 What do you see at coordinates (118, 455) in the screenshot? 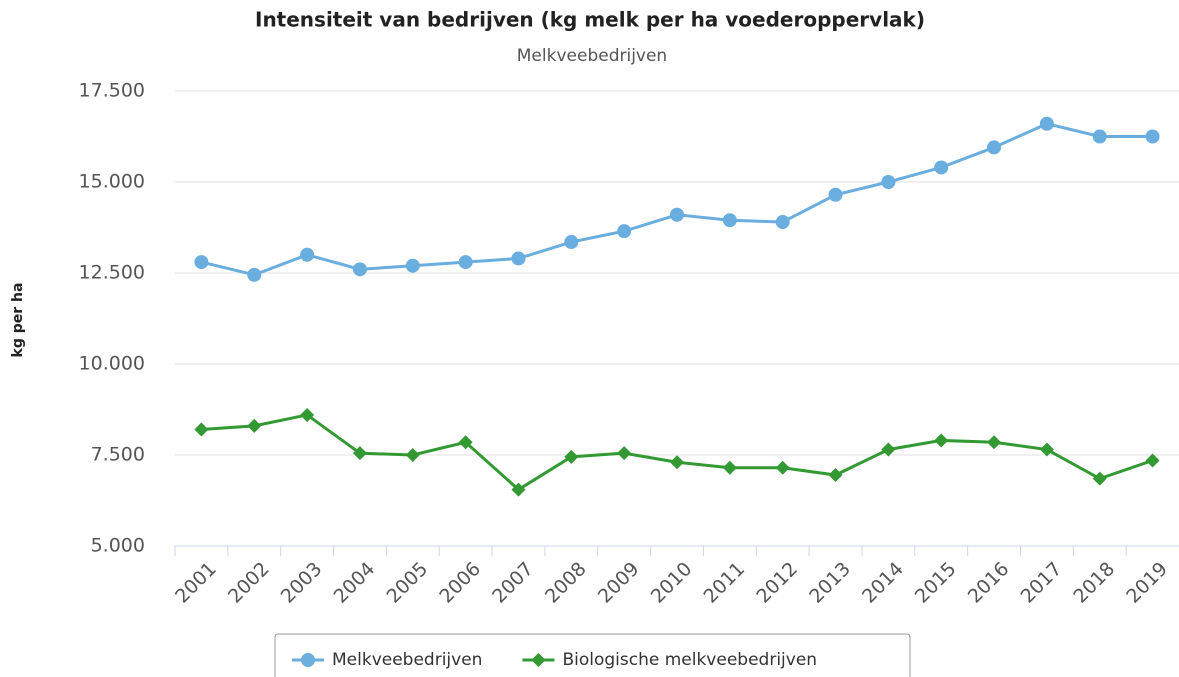
I see `y-tick-label: 7.500` at bounding box center [118, 455].